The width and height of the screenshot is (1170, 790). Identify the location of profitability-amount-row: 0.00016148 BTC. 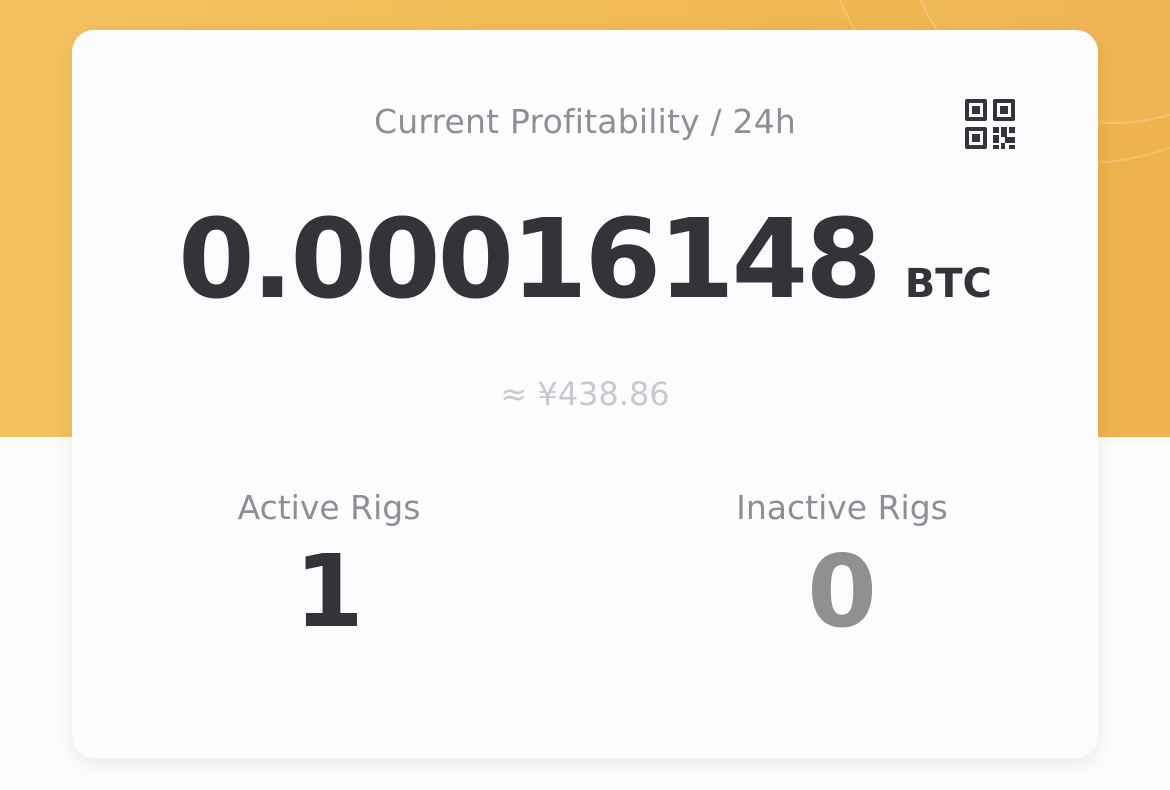
(585, 259).